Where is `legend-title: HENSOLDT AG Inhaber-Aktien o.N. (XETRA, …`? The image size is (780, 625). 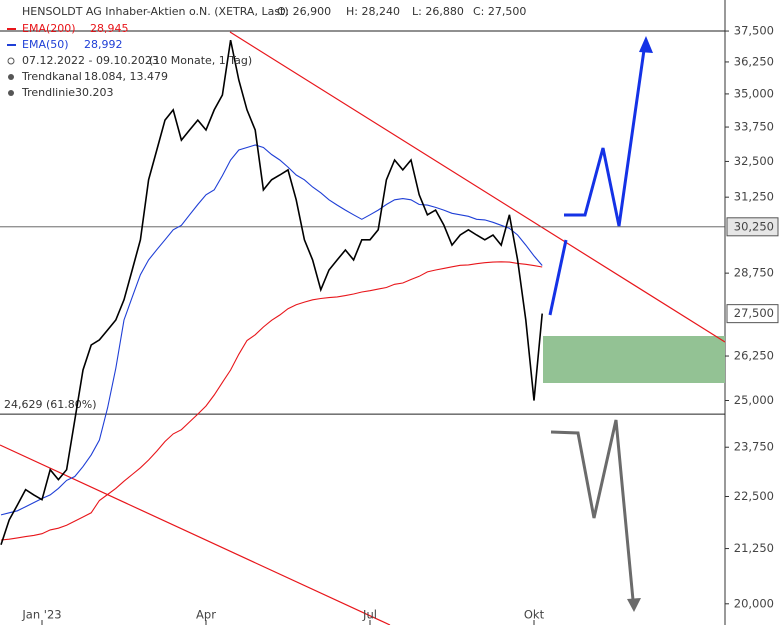
legend-title: HENSOLDT AG Inhaber-Aktien o.N. (XETRA, … is located at coordinates (155, 11).